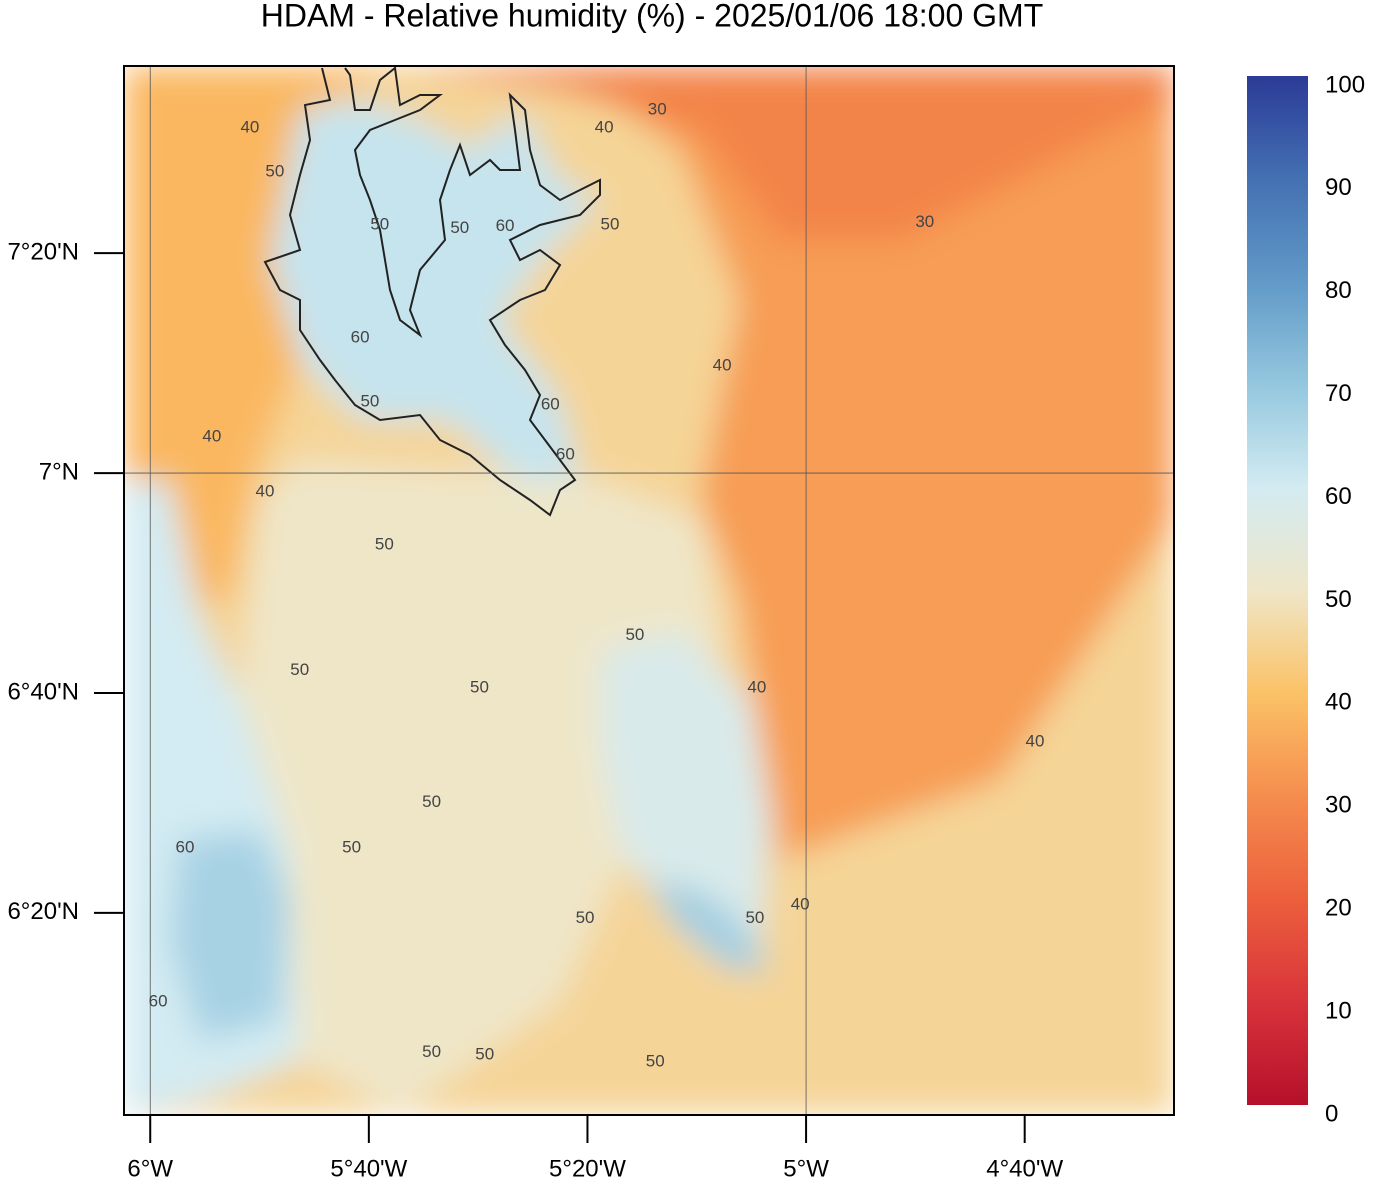 This screenshot has height=1186, width=1375. Describe the element at coordinates (806, 1168) in the screenshot. I see `x-tick-label: 5°W` at that location.